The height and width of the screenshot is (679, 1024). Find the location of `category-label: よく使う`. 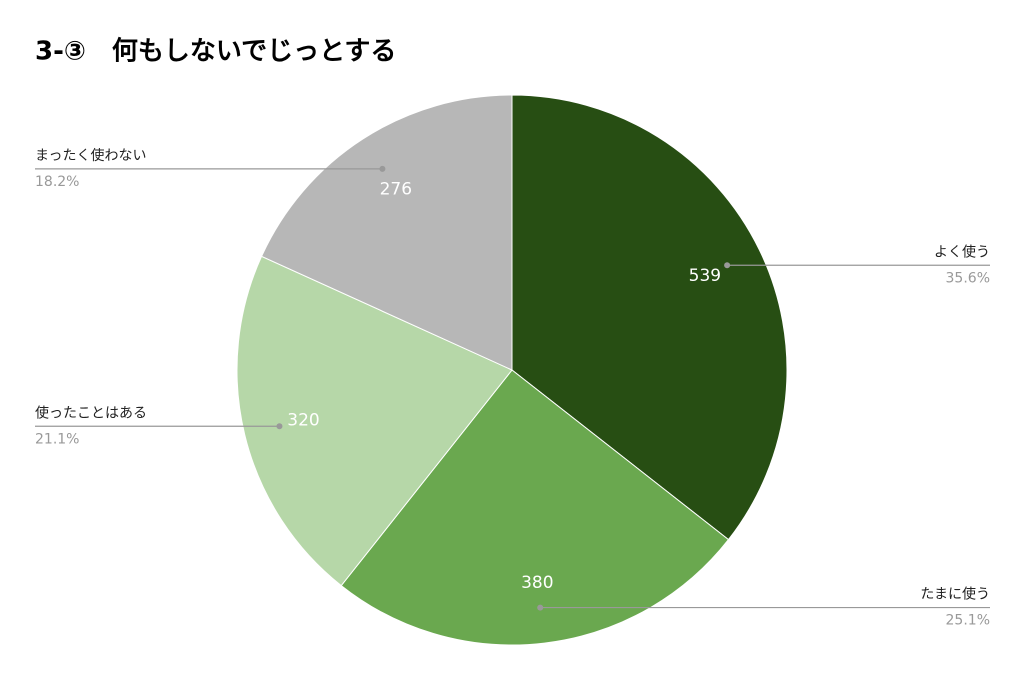

category-label: よく使う is located at coordinates (962, 251).